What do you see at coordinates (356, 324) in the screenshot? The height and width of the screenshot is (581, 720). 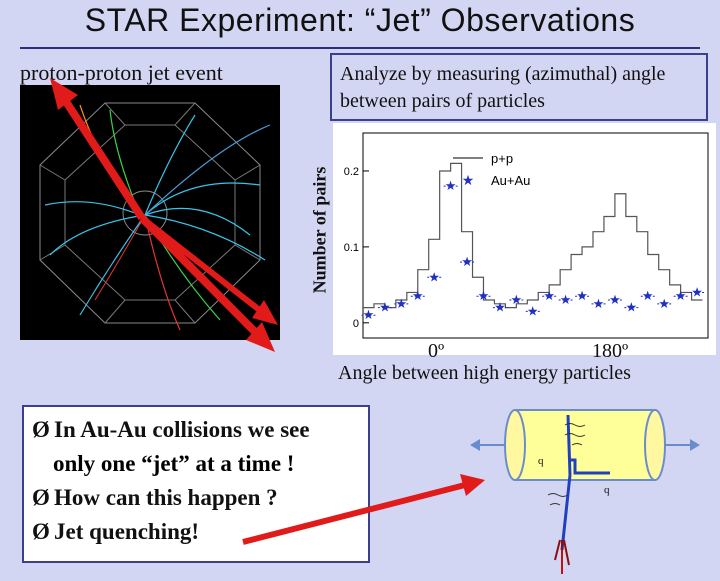 I see `y-tick-label: 0` at bounding box center [356, 324].